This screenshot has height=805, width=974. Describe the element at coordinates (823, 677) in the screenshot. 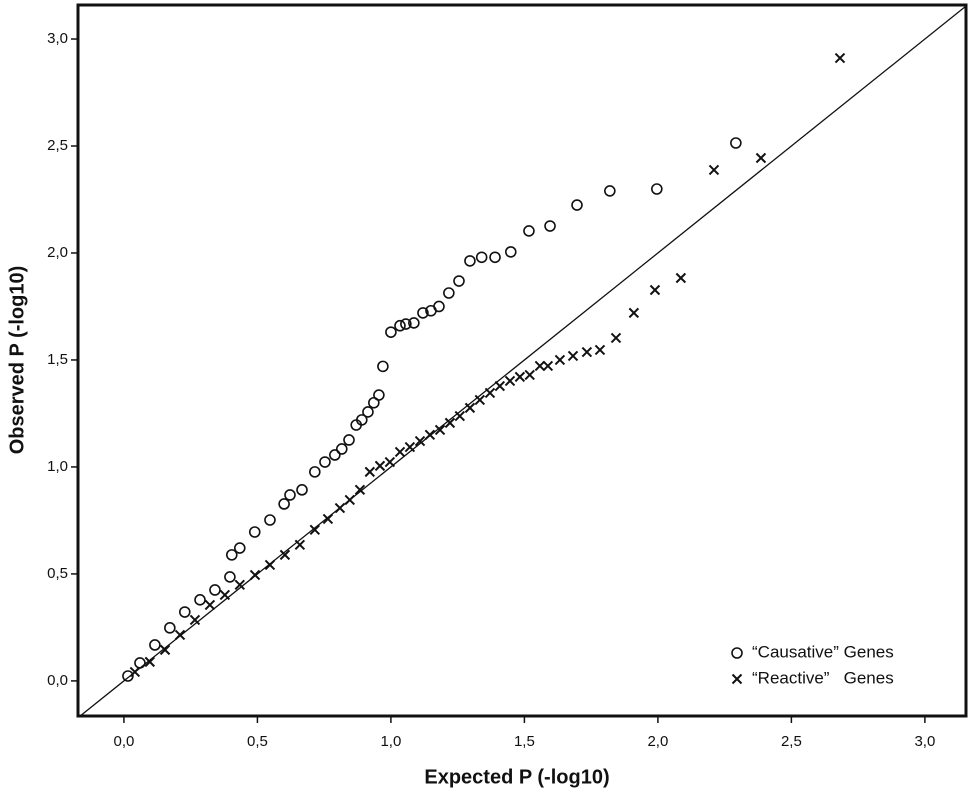

I see `legend-label: “Reactive” Genes` at that location.